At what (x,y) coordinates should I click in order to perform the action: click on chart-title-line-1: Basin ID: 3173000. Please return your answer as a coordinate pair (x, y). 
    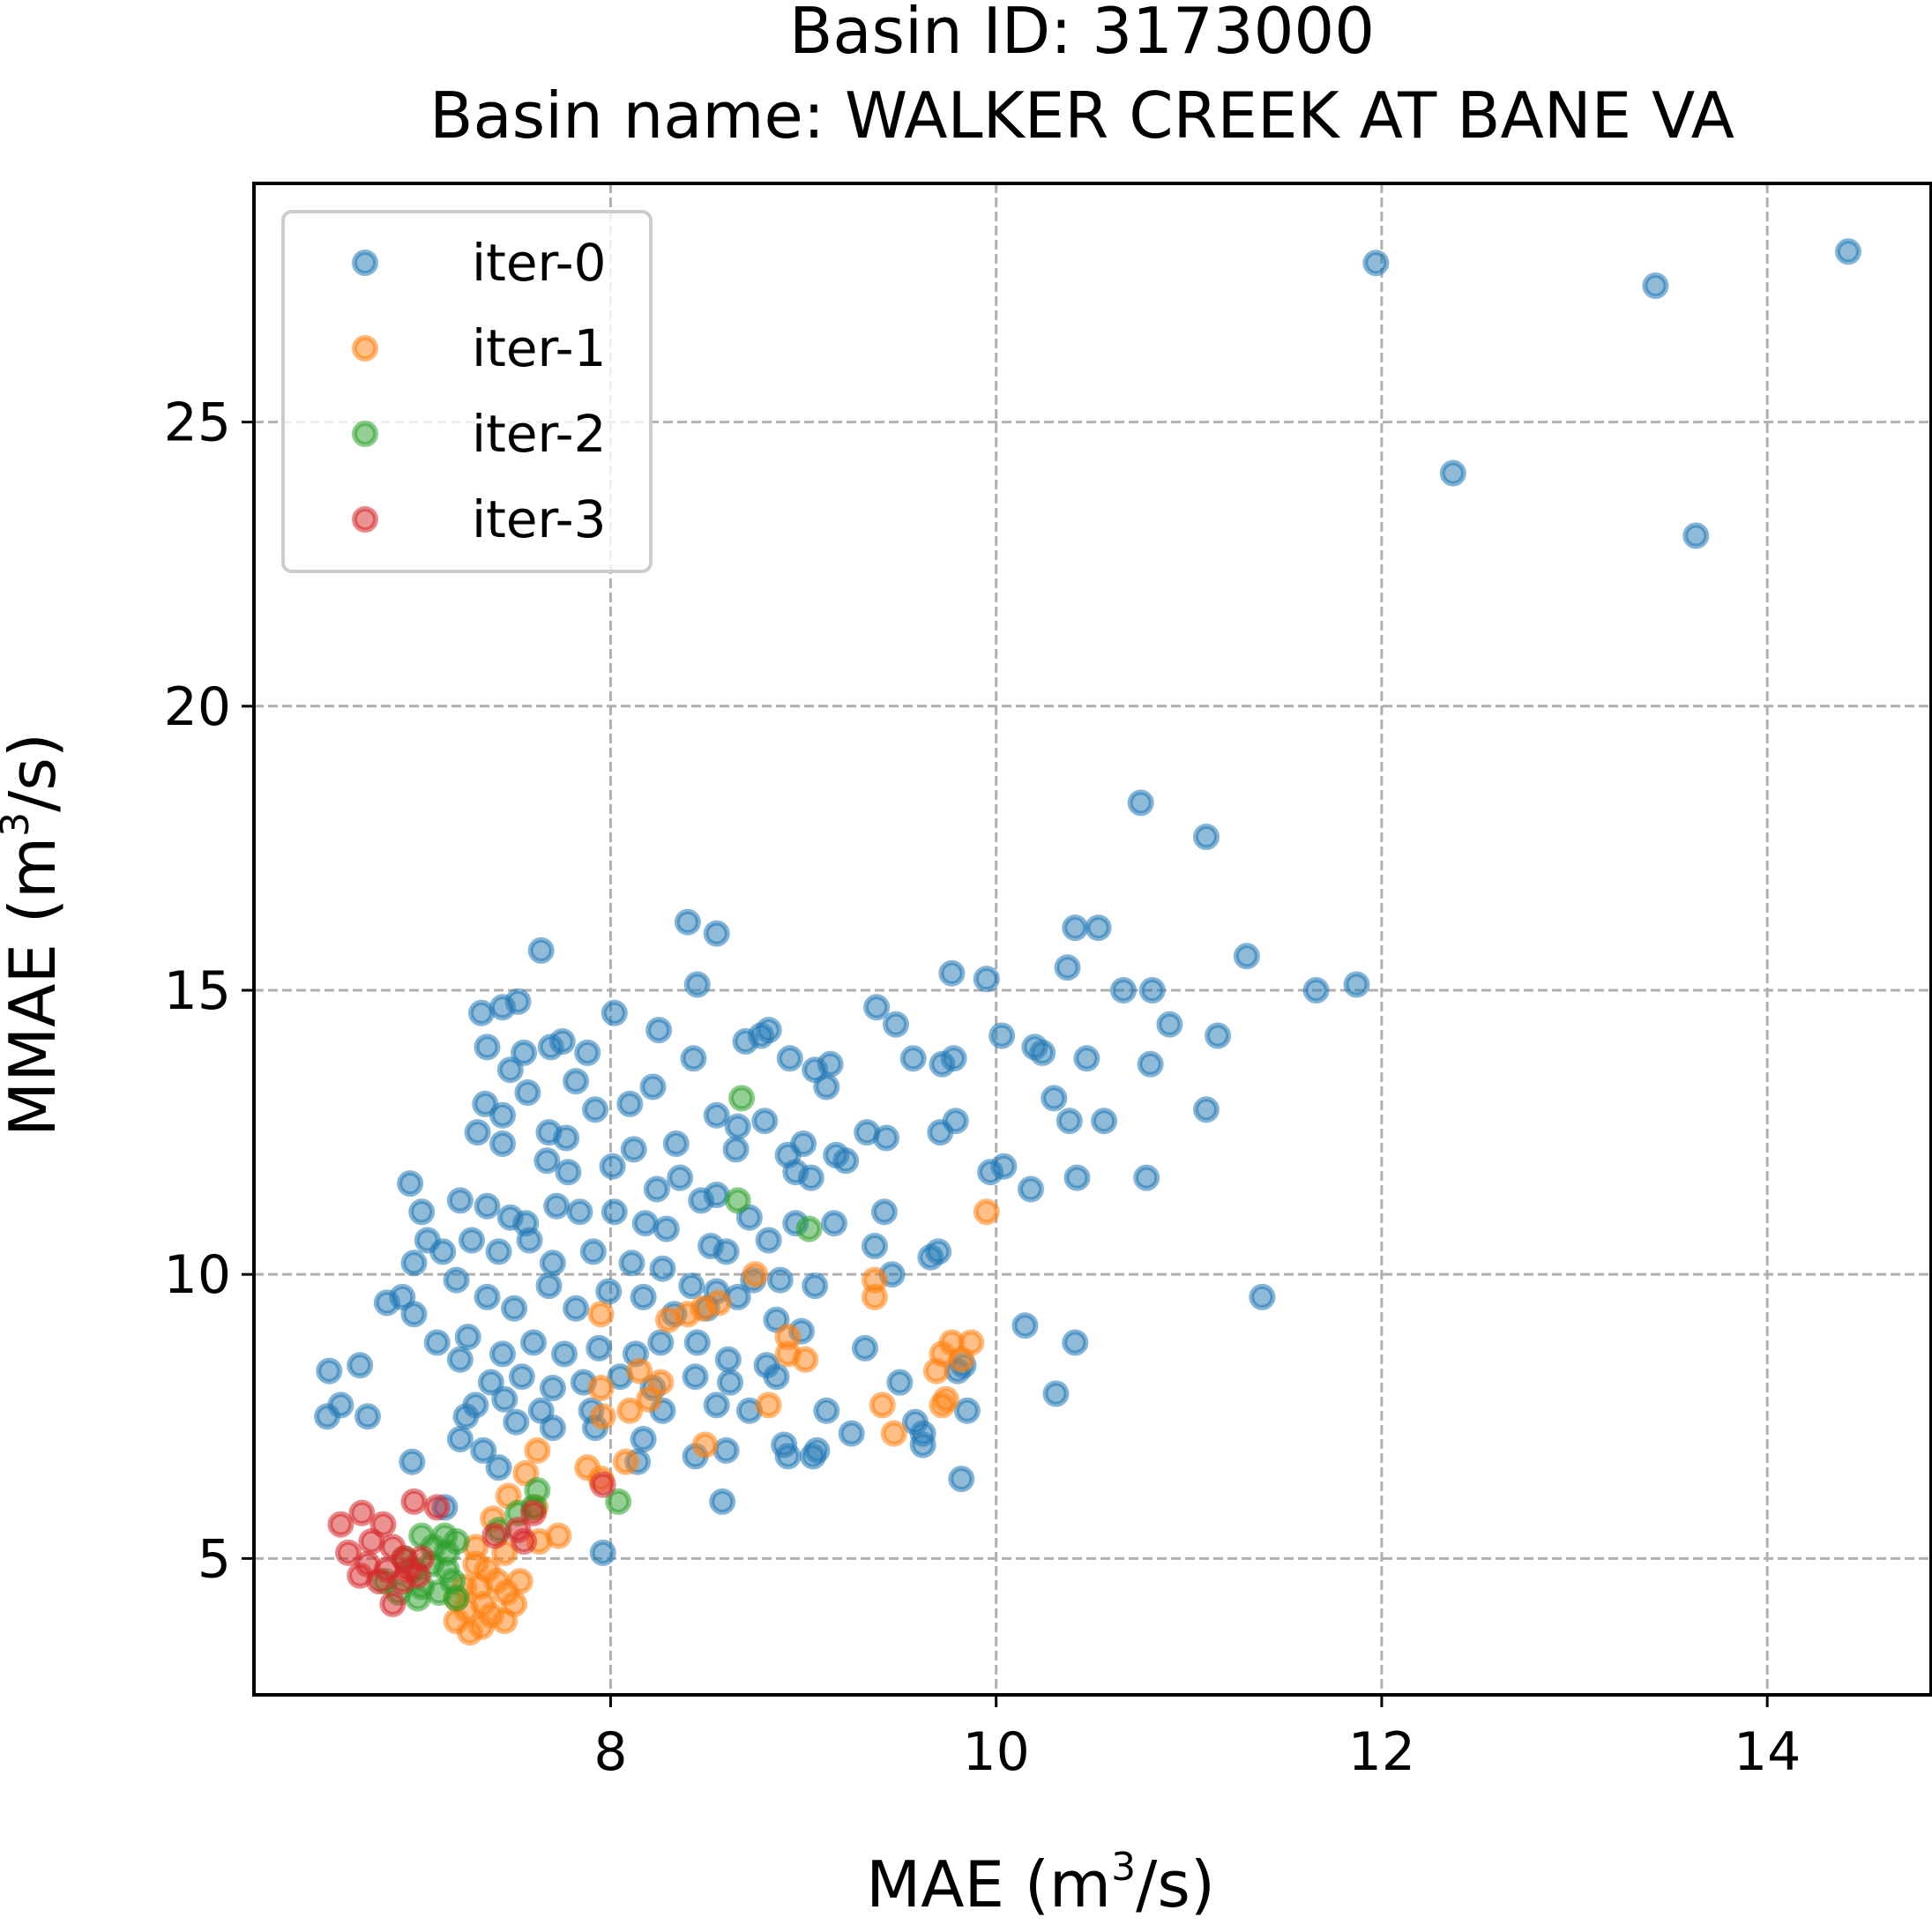
    Looking at the image, I should click on (1082, 34).